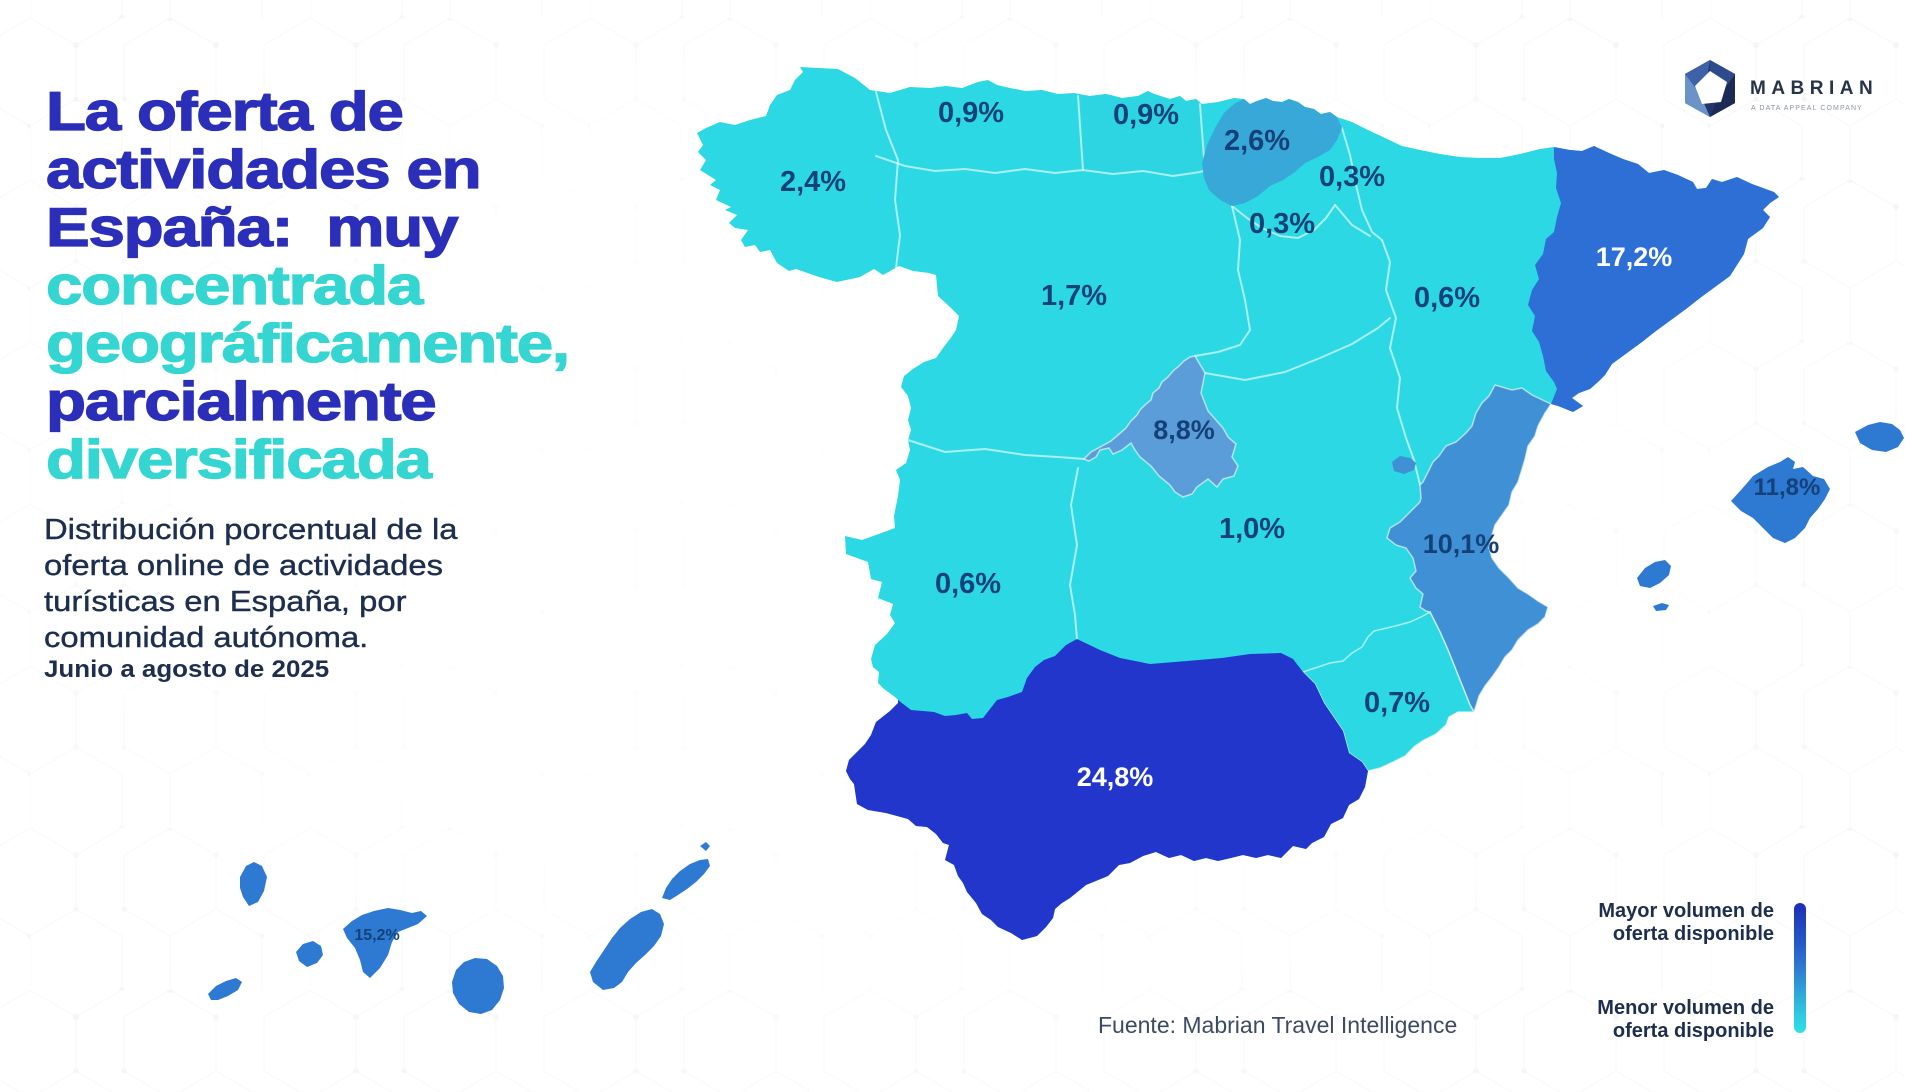  What do you see at coordinates (1252, 529) in the screenshot?
I see `svg-text: 1,0%` at bounding box center [1252, 529].